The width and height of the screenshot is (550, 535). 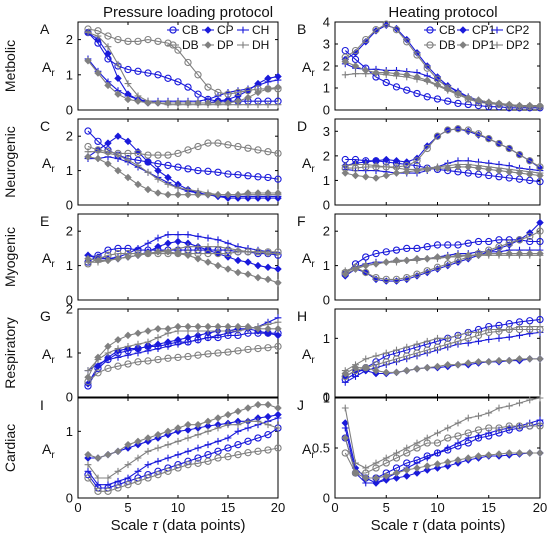 I want to click on panel-letter: I, so click(x=42, y=405).